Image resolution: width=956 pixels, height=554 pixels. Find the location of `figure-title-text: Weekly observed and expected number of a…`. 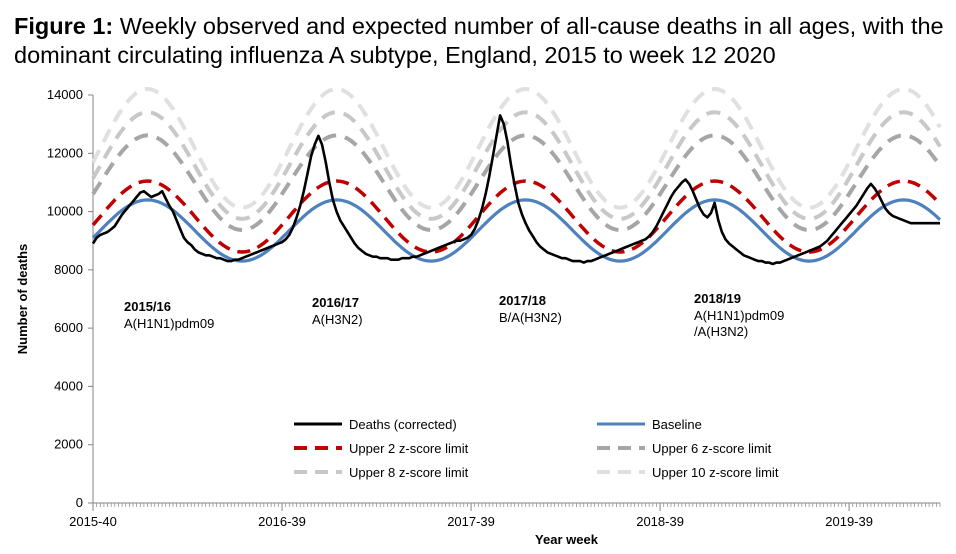

figure-title-text: Weekly observed and expected number of a… is located at coordinates (479, 40).